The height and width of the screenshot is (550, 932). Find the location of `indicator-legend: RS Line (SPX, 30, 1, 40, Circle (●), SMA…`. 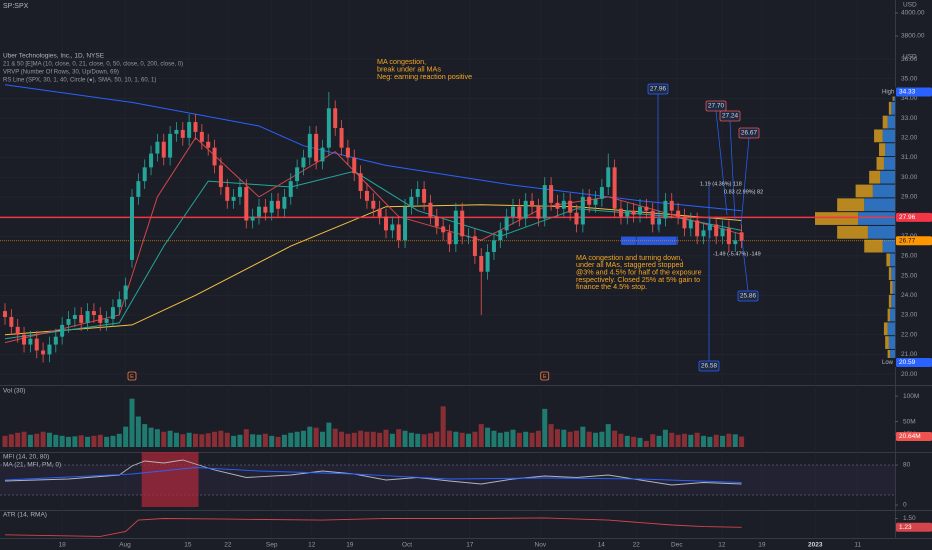

indicator-legend: RS Line (SPX, 30, 1, 40, Circle (●), SMA… is located at coordinates (79, 81).